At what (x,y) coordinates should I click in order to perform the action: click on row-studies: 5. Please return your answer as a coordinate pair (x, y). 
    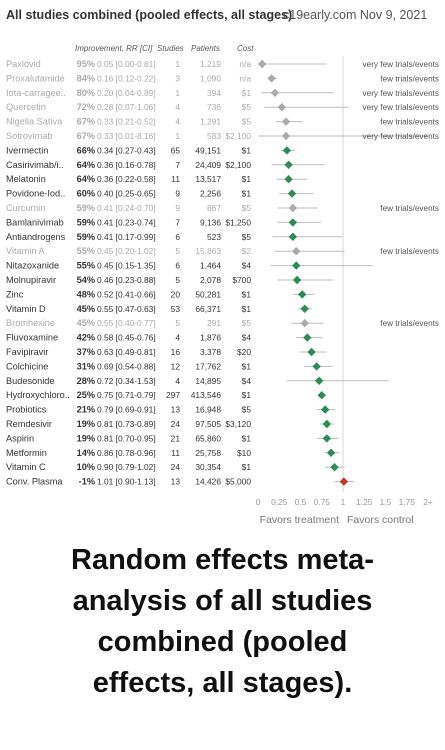
    Looking at the image, I should click on (177, 251).